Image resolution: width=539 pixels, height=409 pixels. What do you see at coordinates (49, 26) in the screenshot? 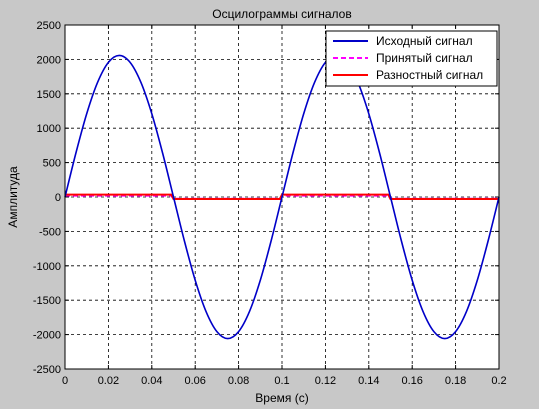
I see `y-tick-label: 2500` at bounding box center [49, 26].